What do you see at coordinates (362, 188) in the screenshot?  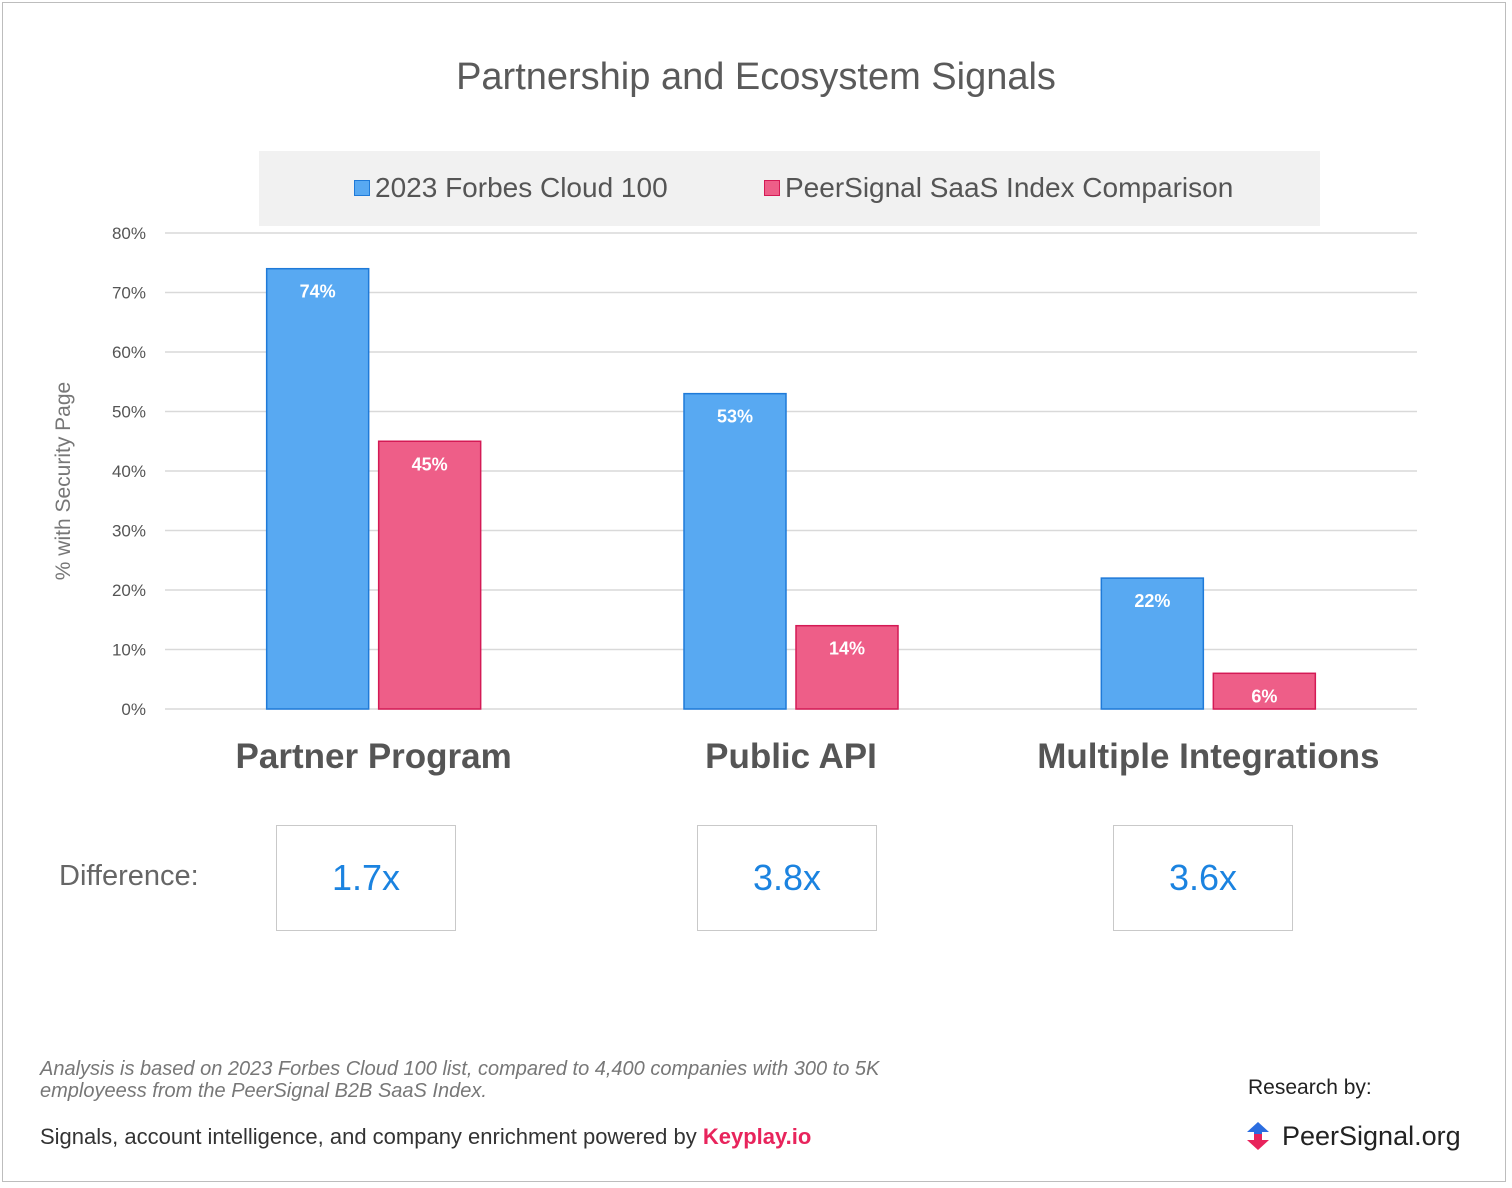 I see `legend-swatch-forbes` at bounding box center [362, 188].